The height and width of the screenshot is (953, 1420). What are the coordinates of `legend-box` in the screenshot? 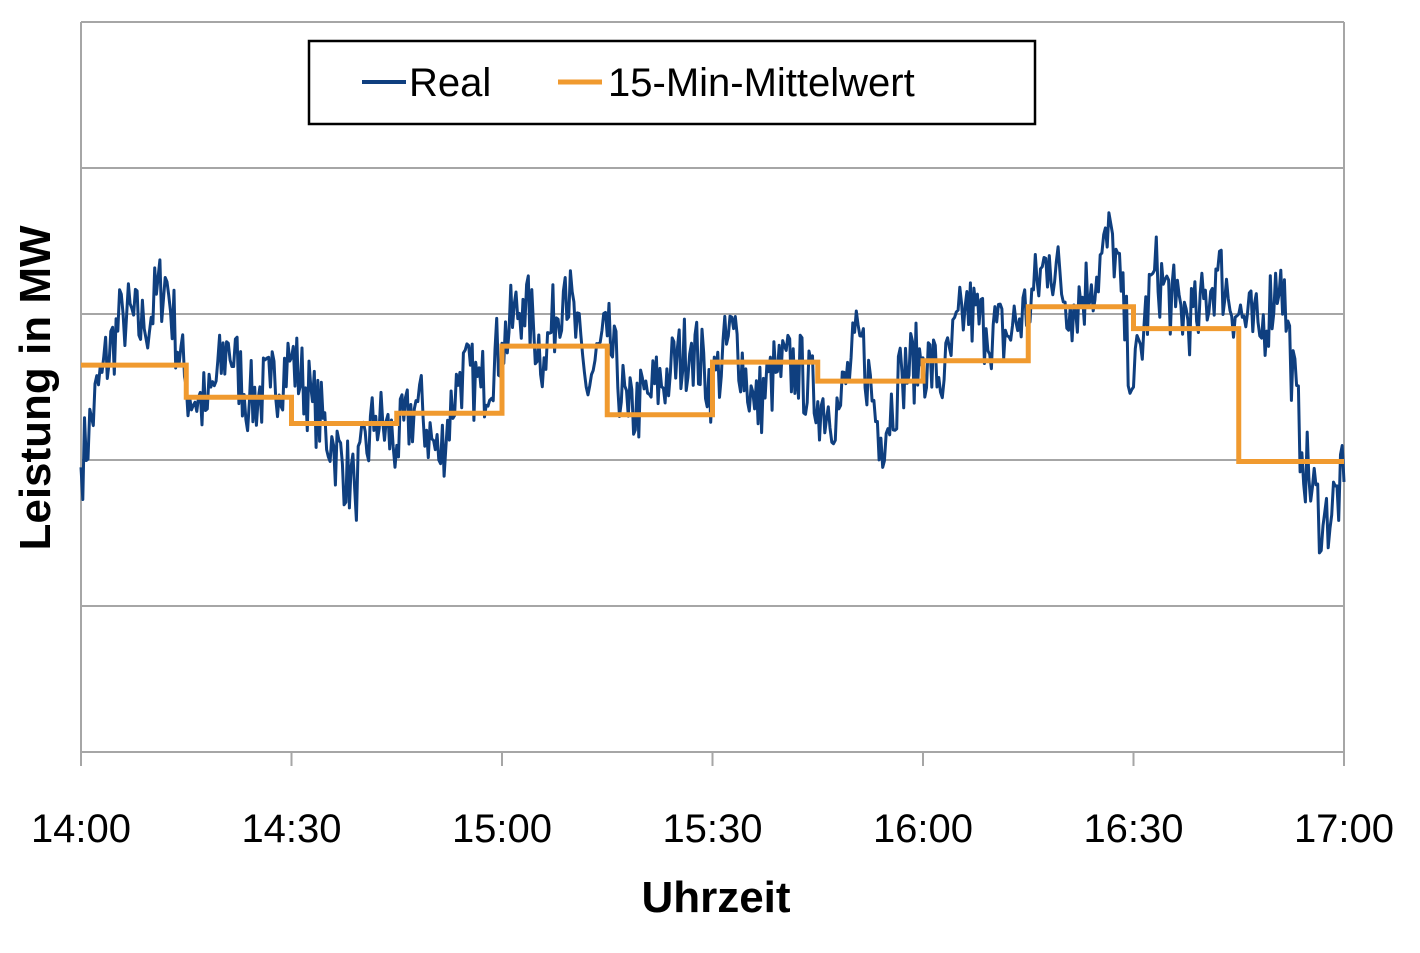 It's located at (672, 82).